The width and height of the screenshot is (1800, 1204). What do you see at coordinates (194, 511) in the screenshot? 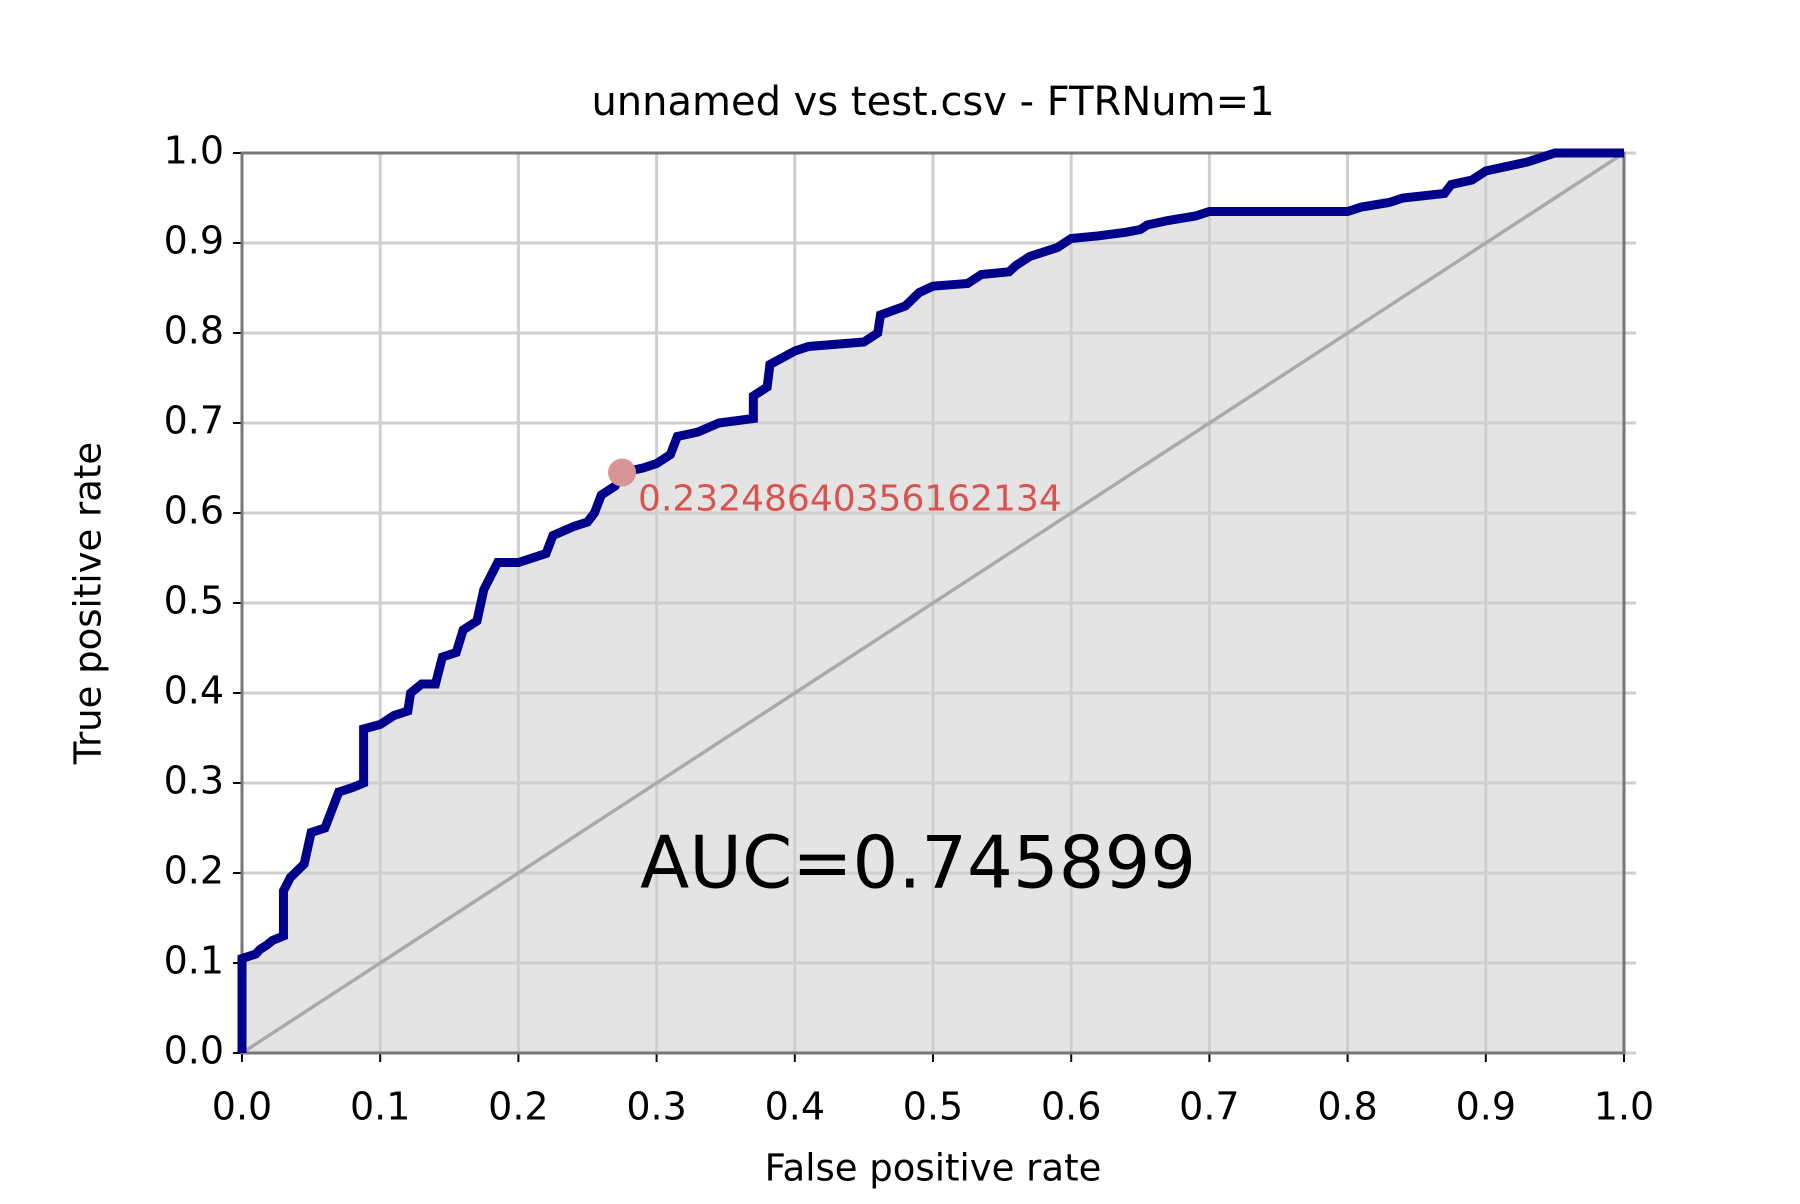
I see `y-tick-label: 0.6` at bounding box center [194, 511].